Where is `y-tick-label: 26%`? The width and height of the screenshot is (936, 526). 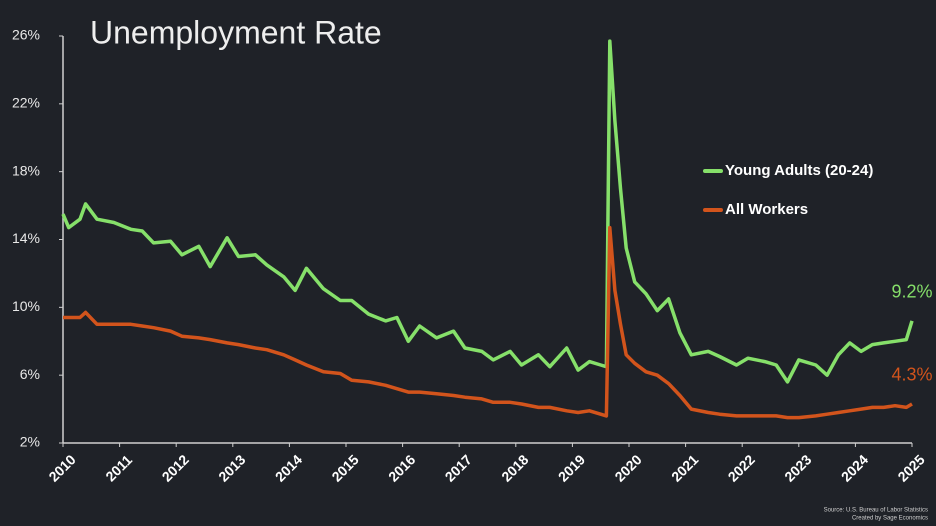 y-tick-label: 26% is located at coordinates (26, 35).